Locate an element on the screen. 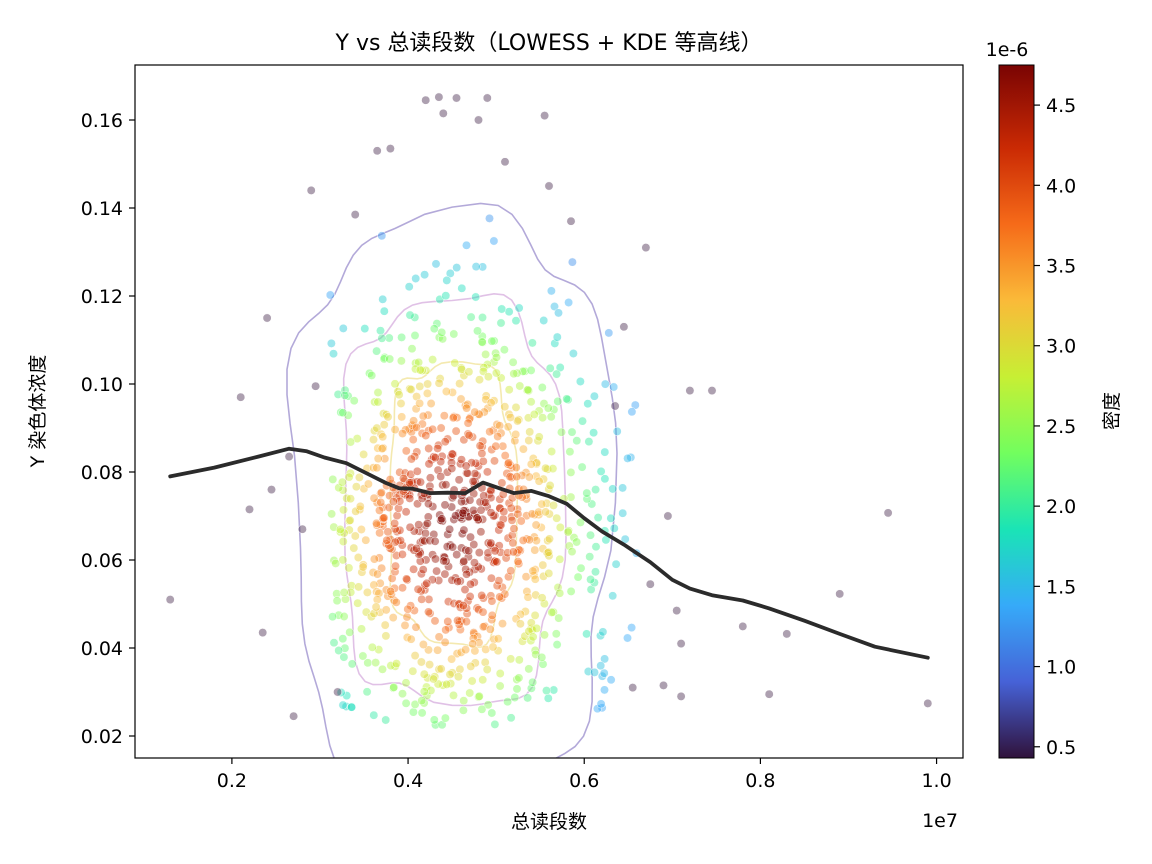 The image size is (1152, 864). colorbar-tick-label: 3.0 is located at coordinates (1061, 347).